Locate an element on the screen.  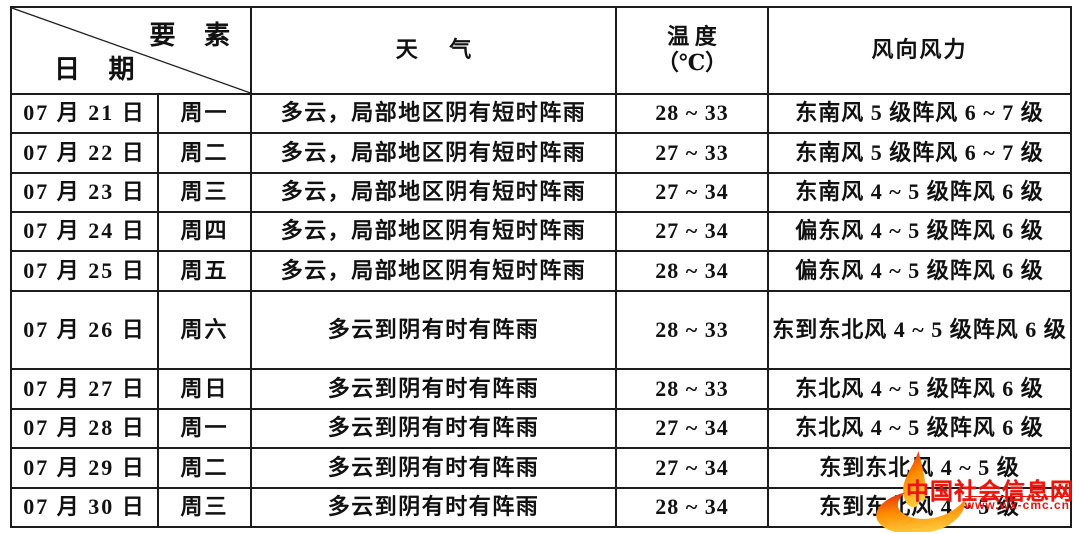
weather-column-header: 天 气 is located at coordinates (433, 50).